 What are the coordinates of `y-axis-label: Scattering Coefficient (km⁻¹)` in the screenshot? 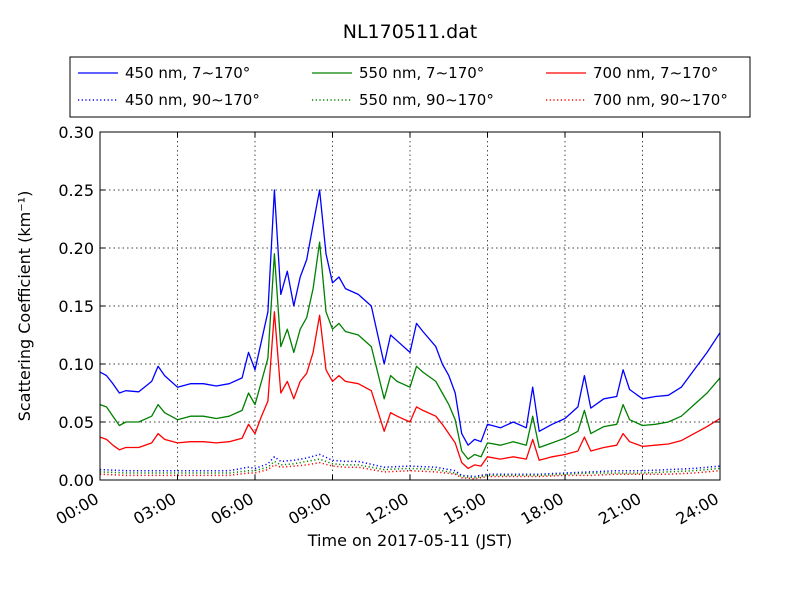 It's located at (24, 306).